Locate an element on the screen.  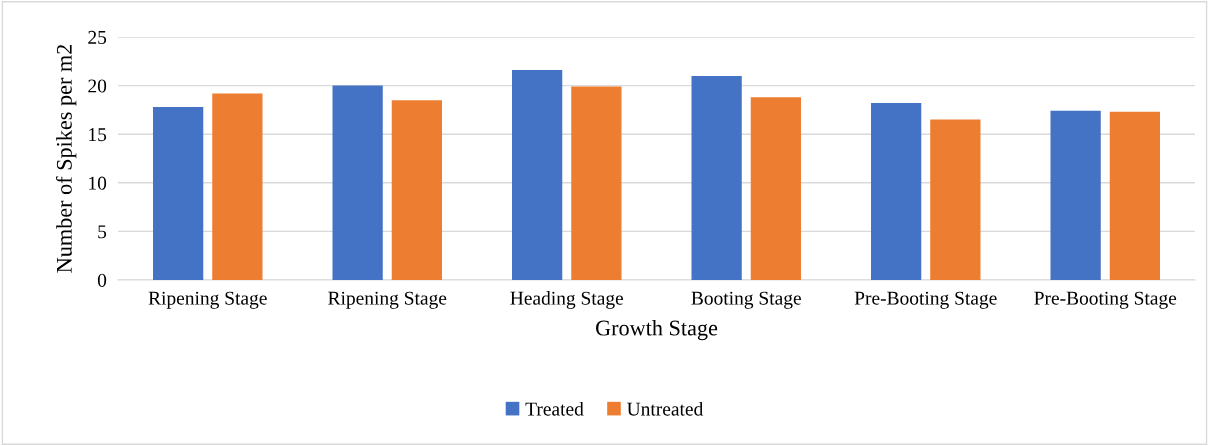
x-axis-title: Growth Stage is located at coordinates (657, 330).